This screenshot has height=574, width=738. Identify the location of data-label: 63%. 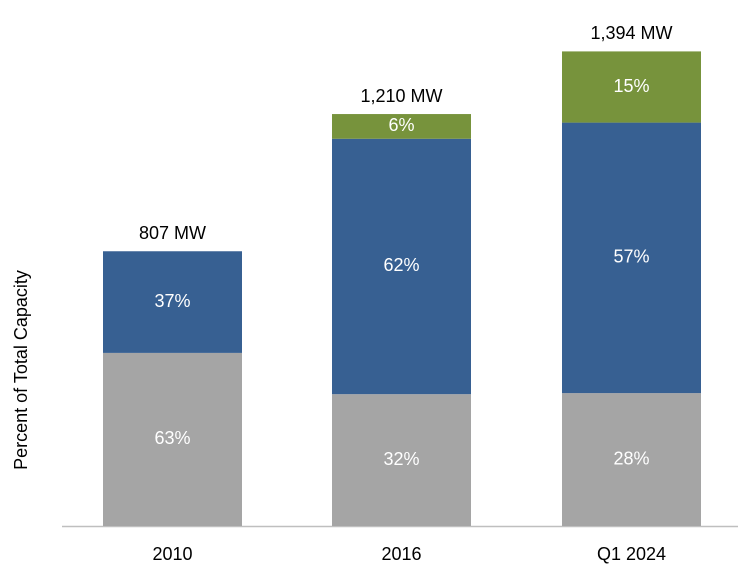
(172, 438).